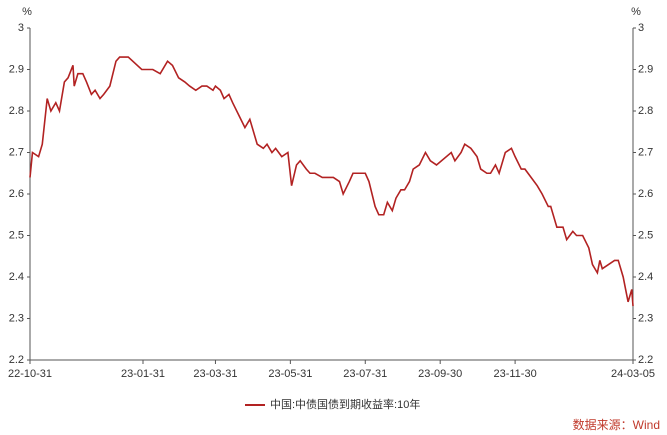  Describe the element at coordinates (514, 374) in the screenshot. I see `x-tick-label: 23-11-30` at that location.